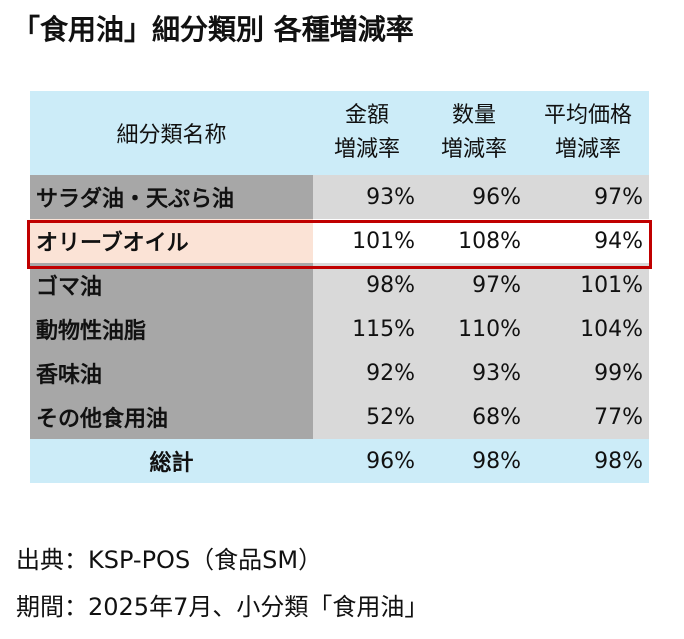 The width and height of the screenshot is (684, 639). Describe the element at coordinates (588, 197) in the screenshot. I see `row-avg-price: 97%` at that location.